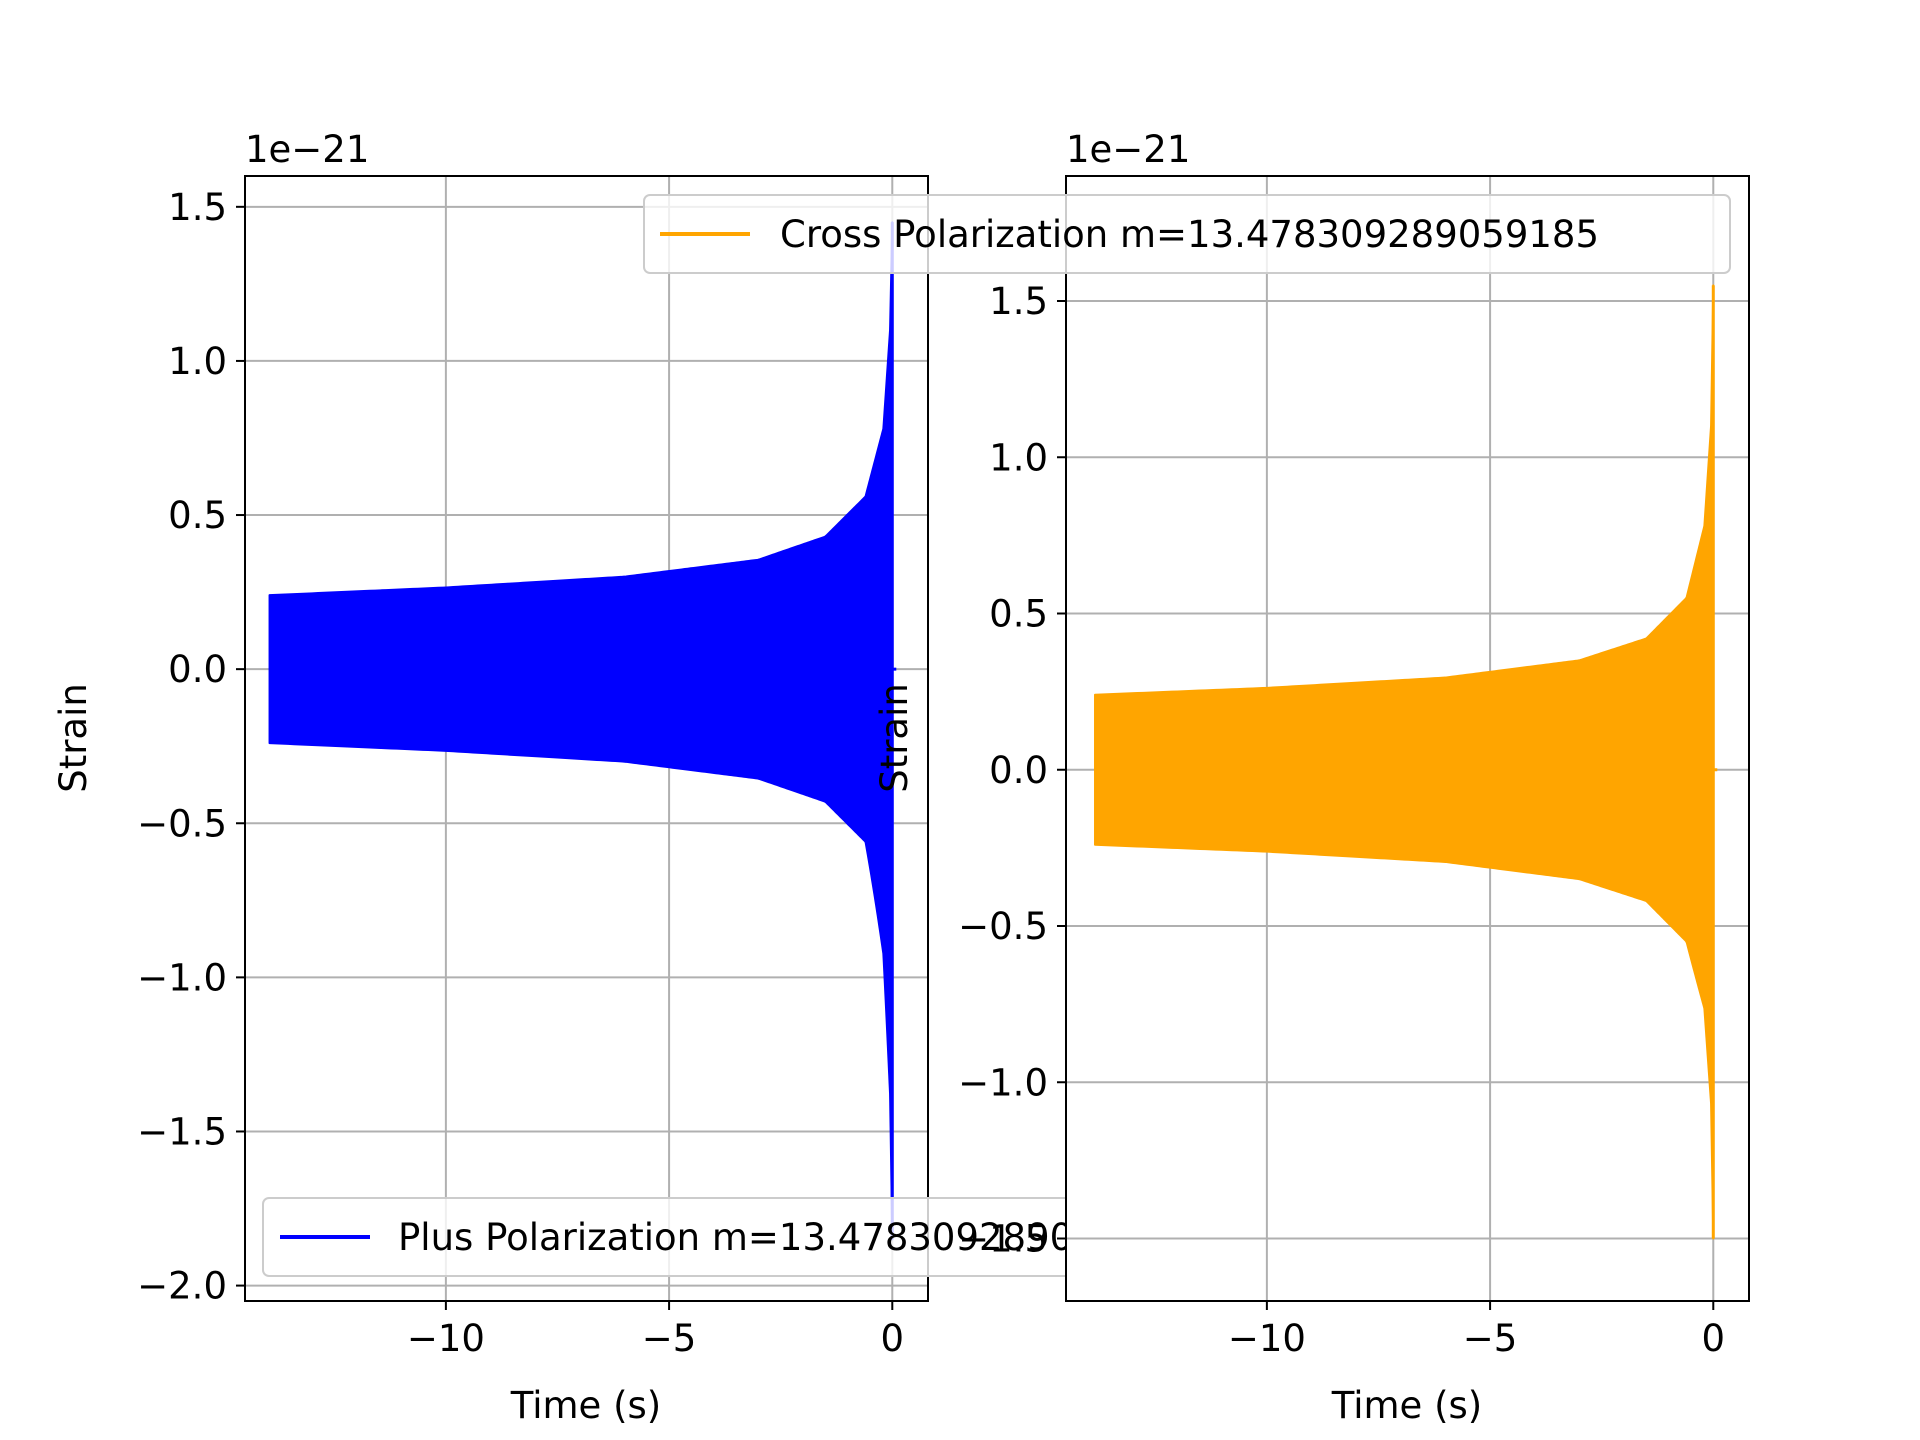  Describe the element at coordinates (307, 149) in the screenshot. I see `left-offset-text: 1e−21` at that location.